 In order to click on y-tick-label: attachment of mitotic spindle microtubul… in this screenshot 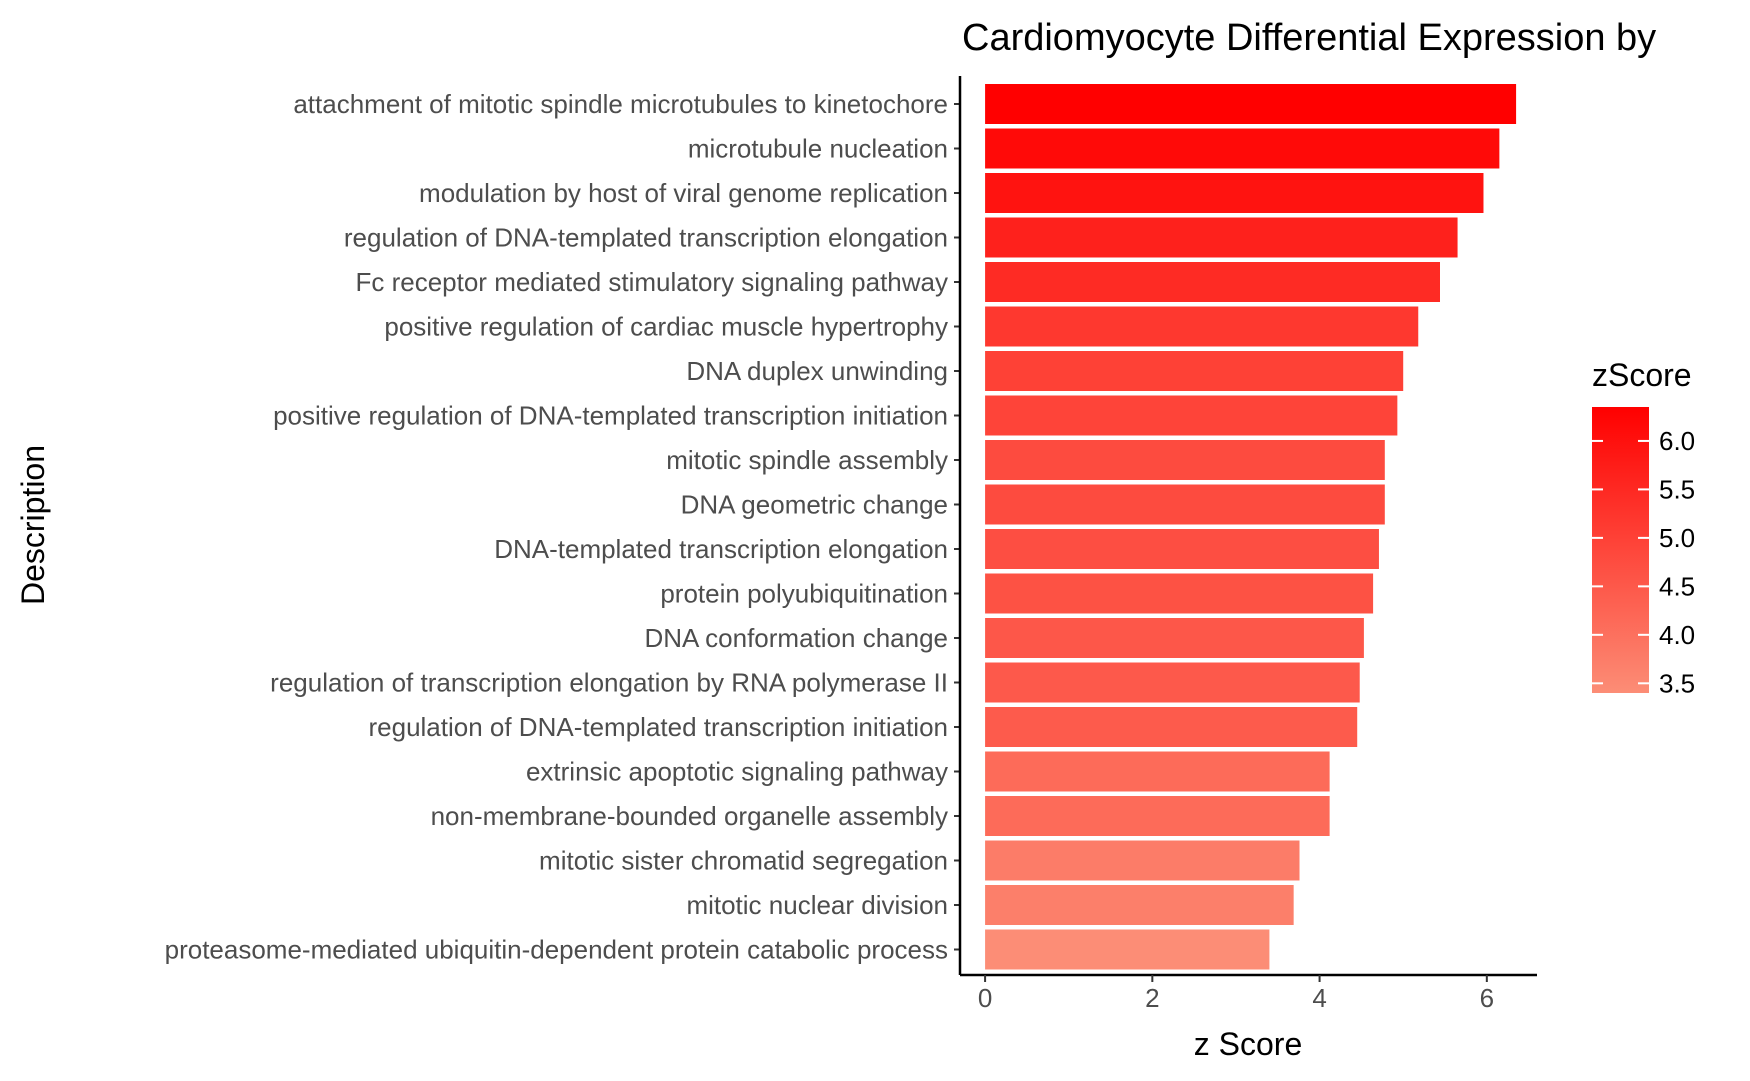, I will do `click(620, 104)`.